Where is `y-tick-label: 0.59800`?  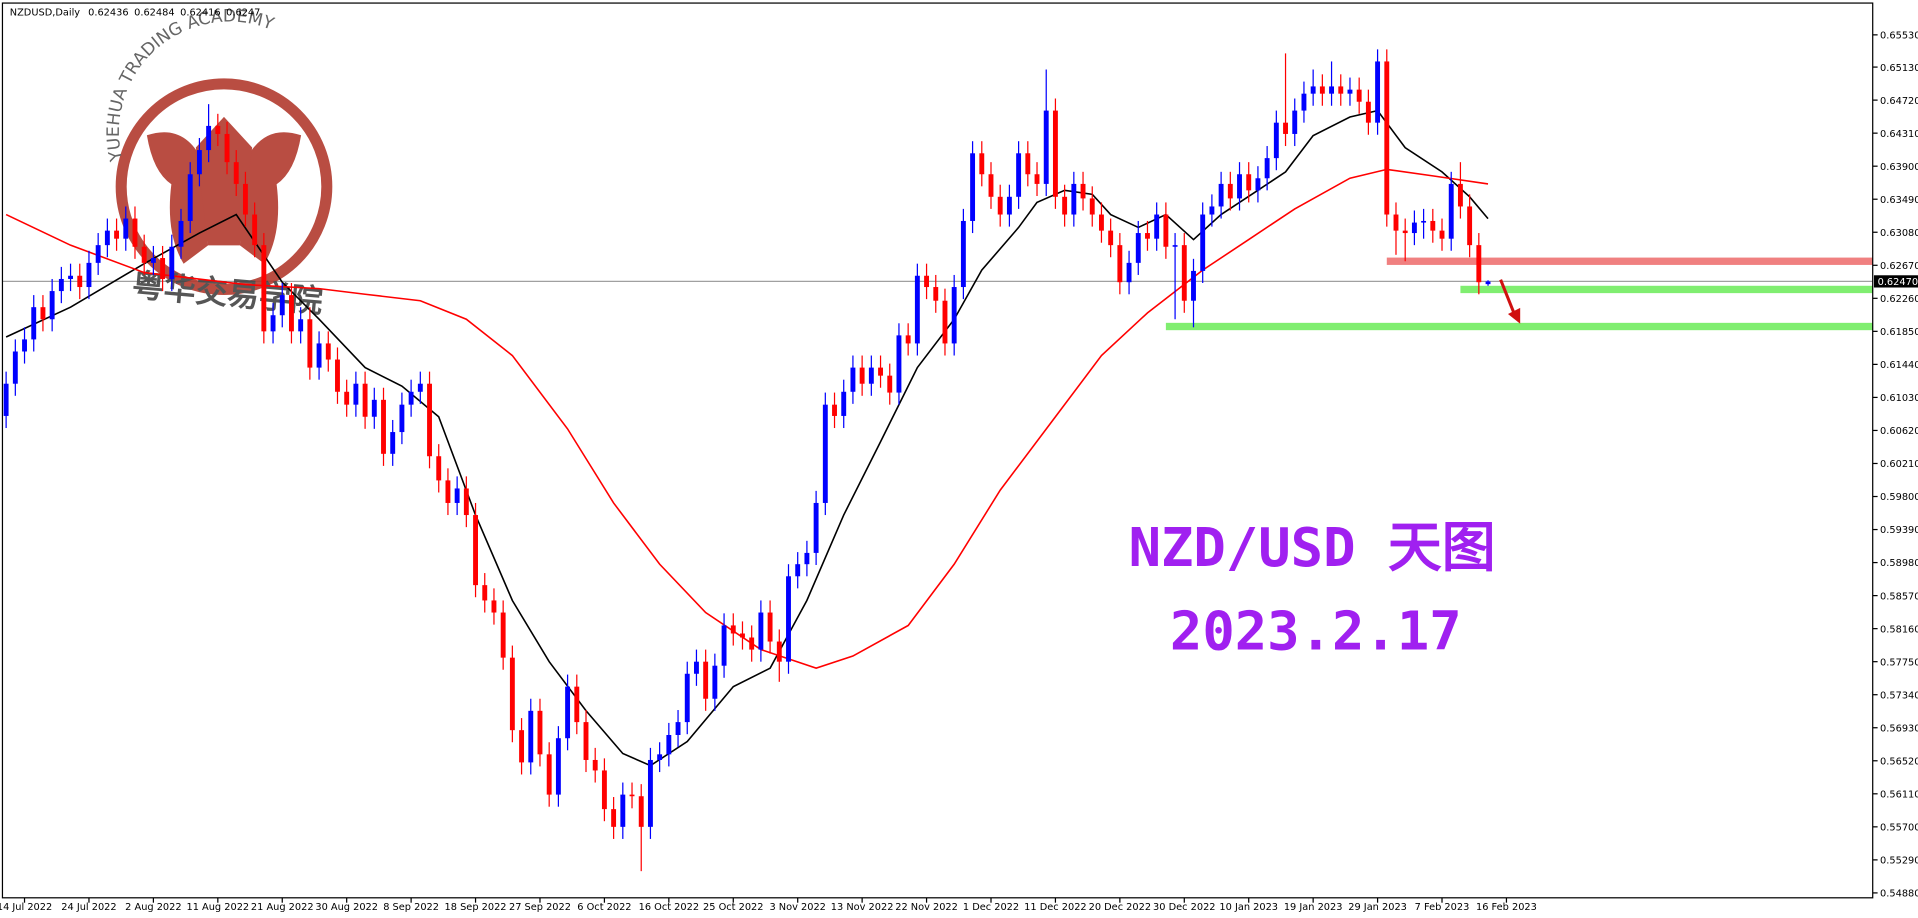
y-tick-label: 0.59800 is located at coordinates (1899, 497).